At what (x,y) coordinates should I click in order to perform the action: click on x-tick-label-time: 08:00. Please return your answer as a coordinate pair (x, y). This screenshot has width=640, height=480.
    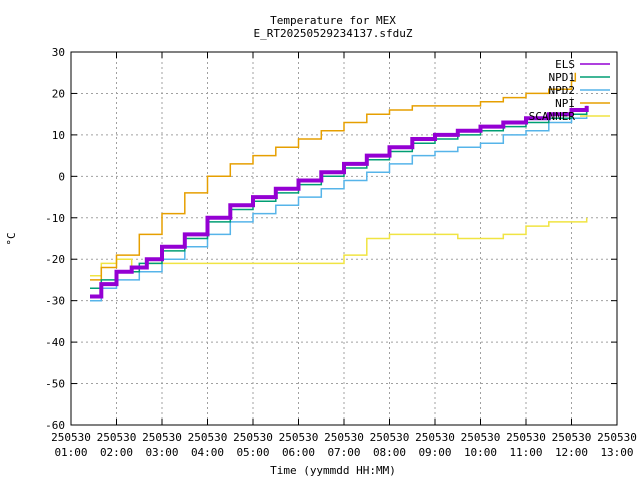
    Looking at the image, I should click on (389, 452).